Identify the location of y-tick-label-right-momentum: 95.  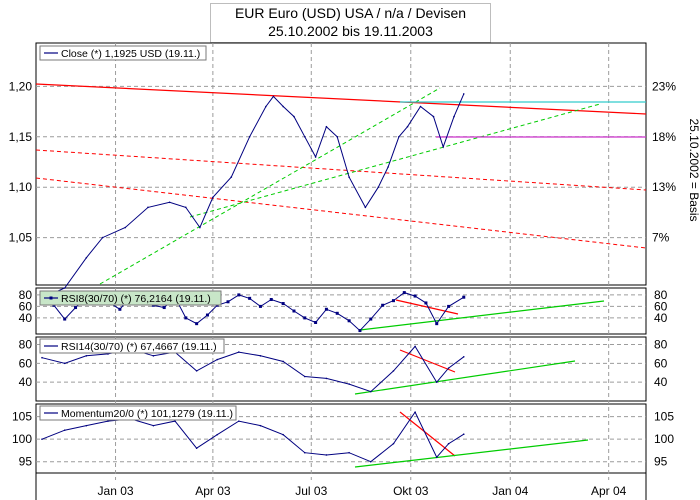
(661, 462).